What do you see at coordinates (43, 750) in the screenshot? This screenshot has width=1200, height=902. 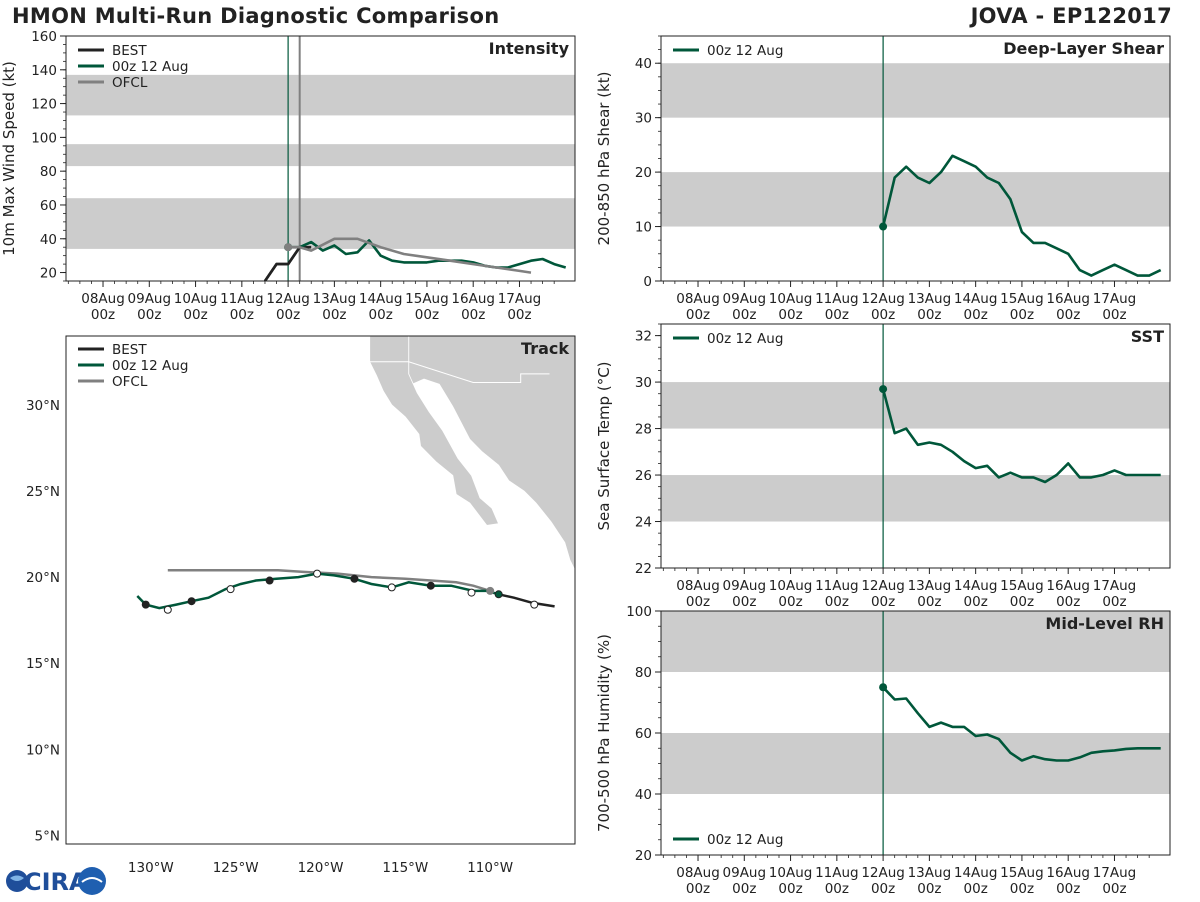 I see `lat-tick-label: 10°N` at bounding box center [43, 750].